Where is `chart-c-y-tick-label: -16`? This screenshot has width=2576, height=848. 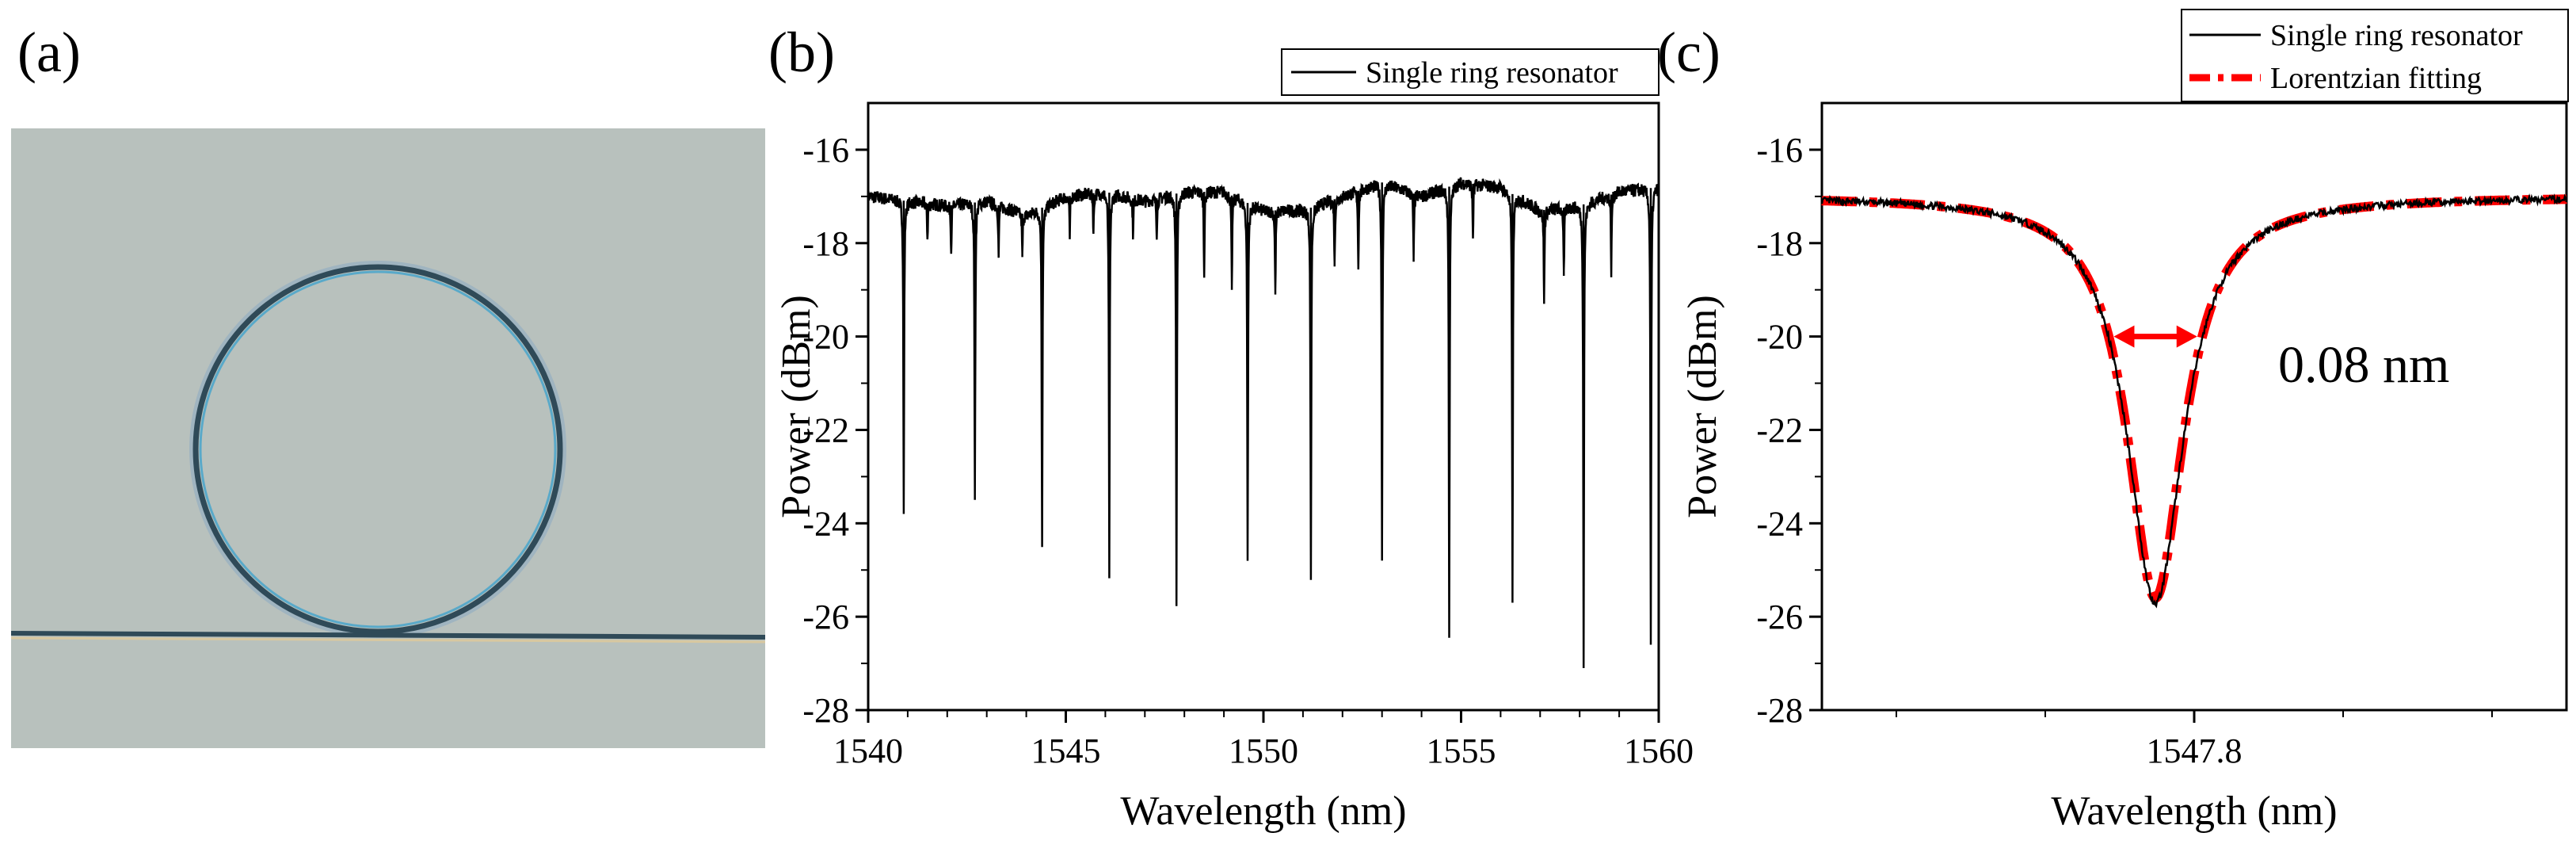 chart-c-y-tick-label: -16 is located at coordinates (1779, 150).